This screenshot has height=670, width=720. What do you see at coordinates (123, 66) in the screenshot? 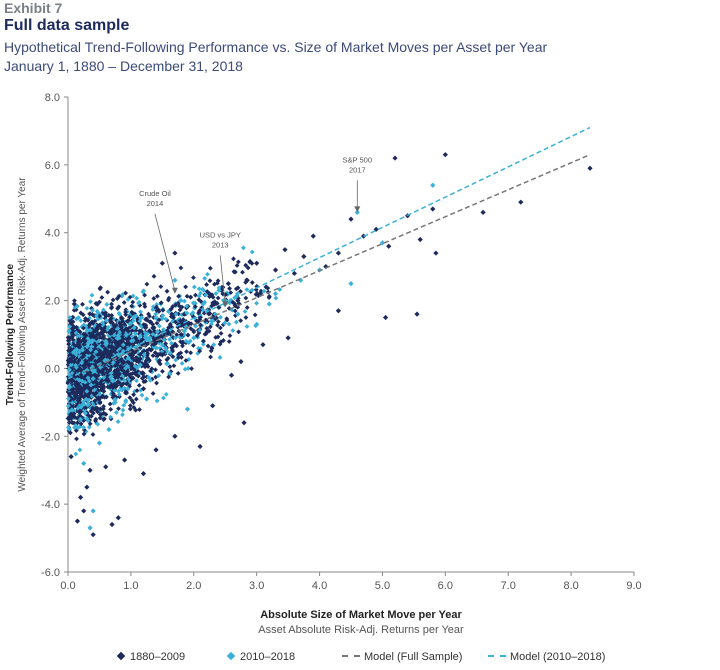
I see `date-range: January 1, 1880 – December 31, 2018` at bounding box center [123, 66].